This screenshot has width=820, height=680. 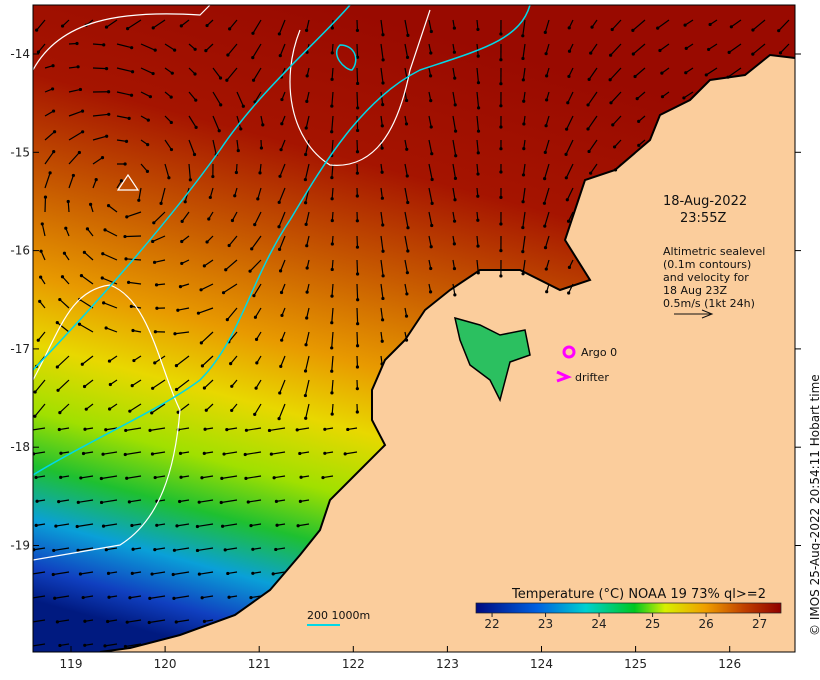 I want to click on colorbar-tick-label: 26, so click(x=705, y=624).